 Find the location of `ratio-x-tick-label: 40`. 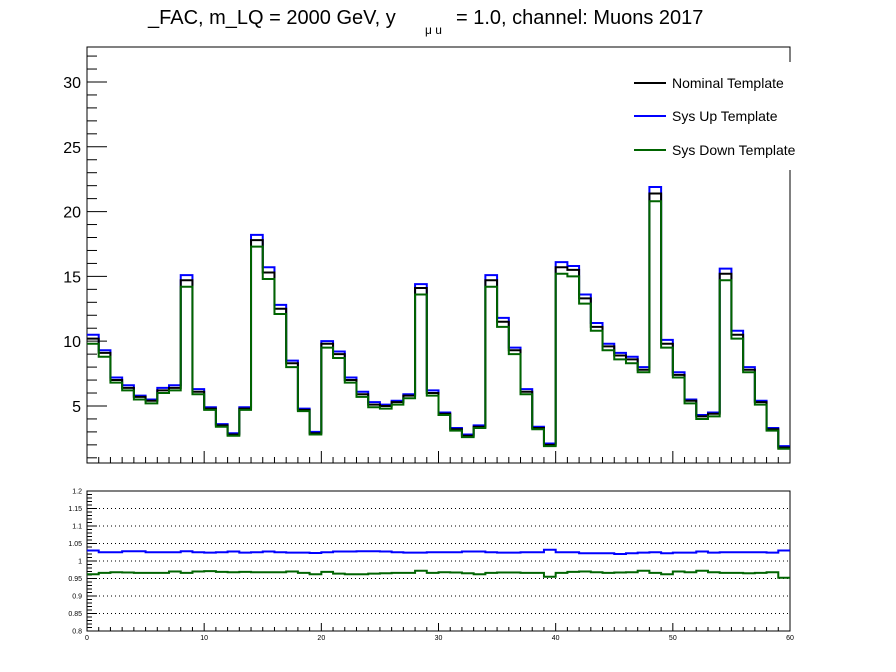

ratio-x-tick-label: 40 is located at coordinates (556, 638).